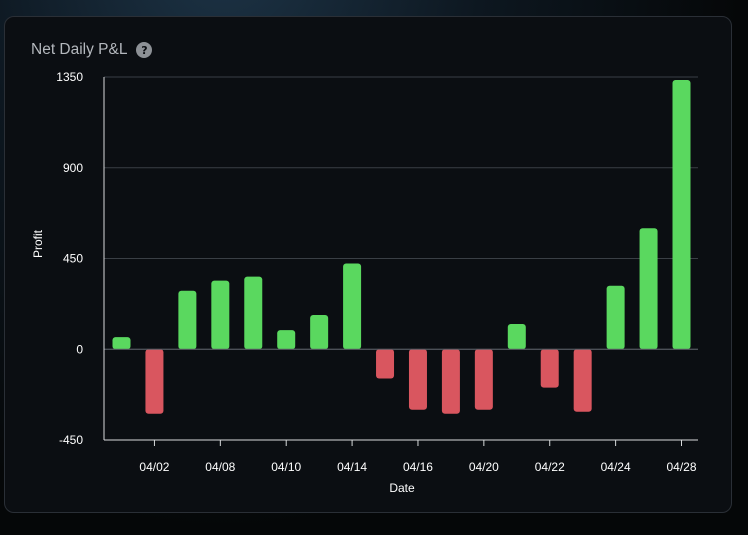 This screenshot has height=535, width=748. What do you see at coordinates (71, 440) in the screenshot?
I see `y-tick-label: -450` at bounding box center [71, 440].